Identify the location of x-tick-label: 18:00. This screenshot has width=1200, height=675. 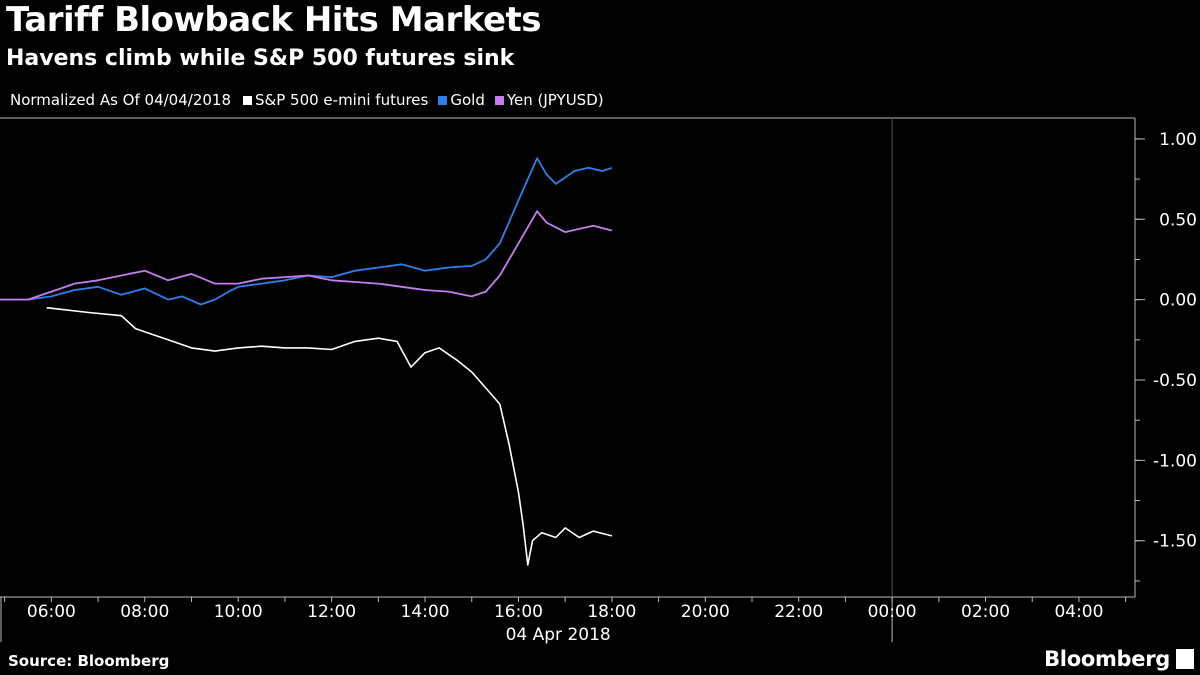
(611, 612).